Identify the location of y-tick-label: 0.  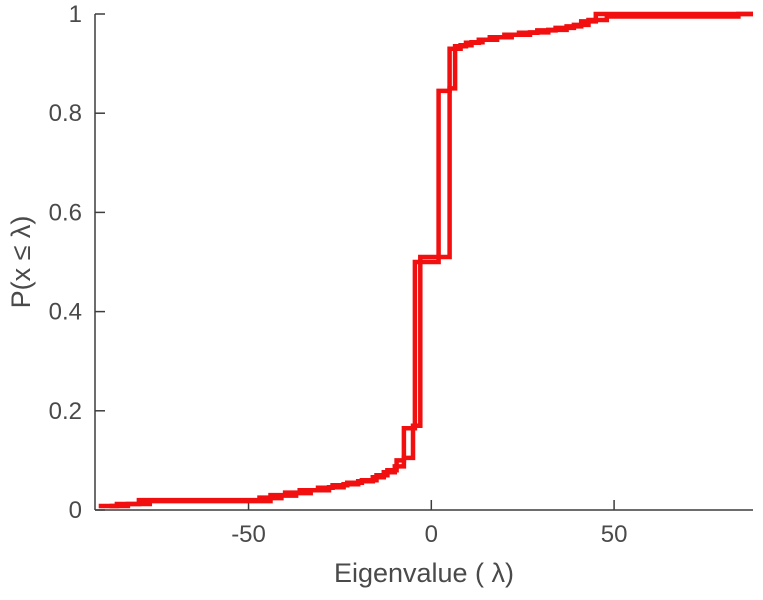
(75, 510).